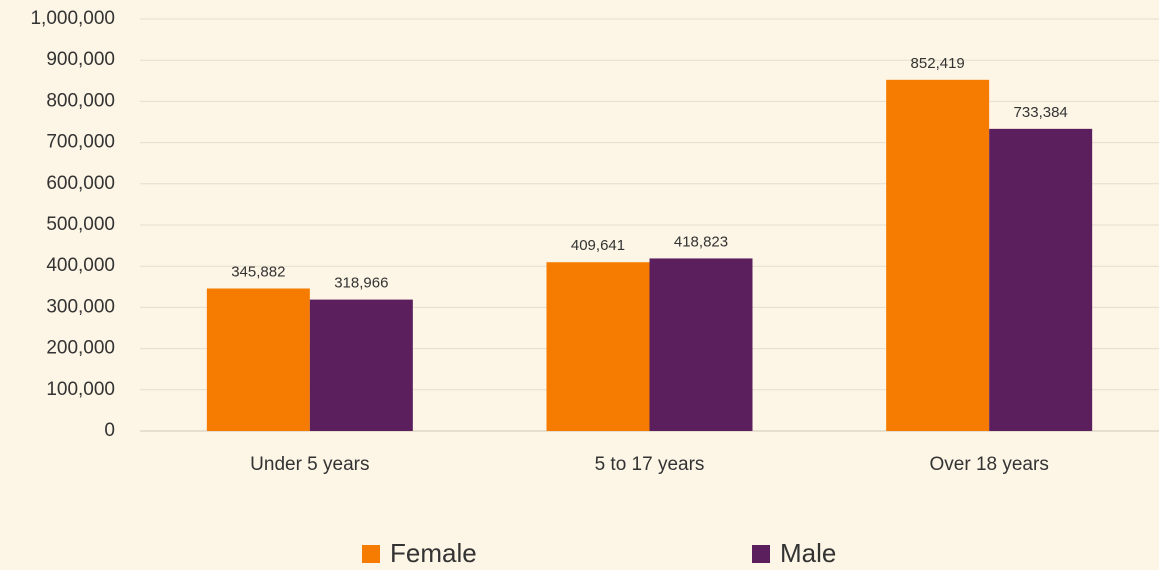  What do you see at coordinates (80, 265) in the screenshot?
I see `y-tick-label: 400,000` at bounding box center [80, 265].